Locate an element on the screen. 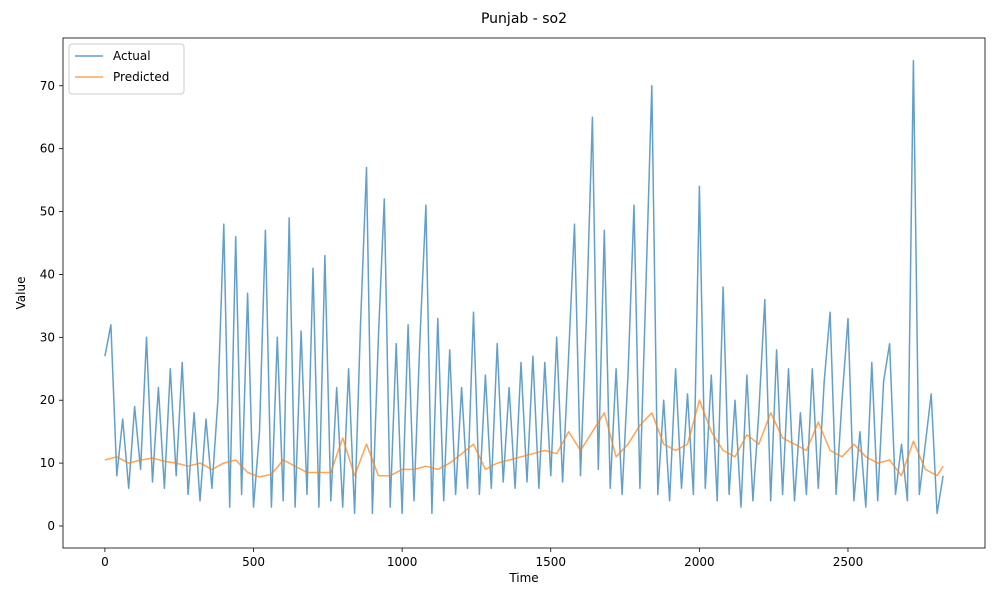 The width and height of the screenshot is (1000, 604). x-tick-label: 1500 is located at coordinates (550, 562).